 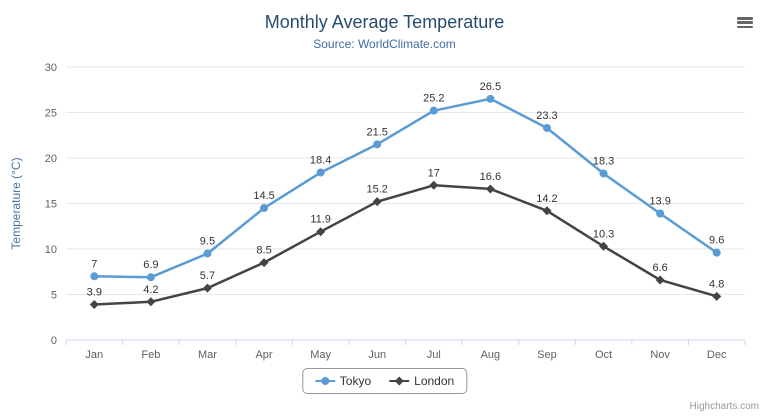 What do you see at coordinates (263, 196) in the screenshot?
I see `data-label-tokyo-apr: 14.5` at bounding box center [263, 196].